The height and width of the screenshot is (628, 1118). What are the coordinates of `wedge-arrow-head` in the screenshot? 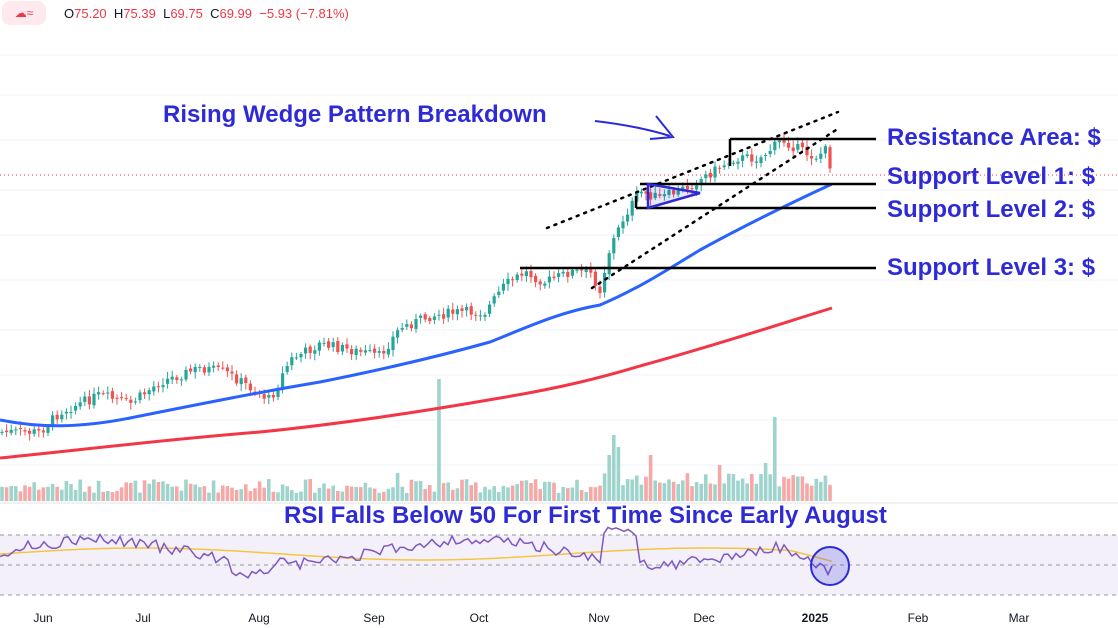 It's located at (662, 127).